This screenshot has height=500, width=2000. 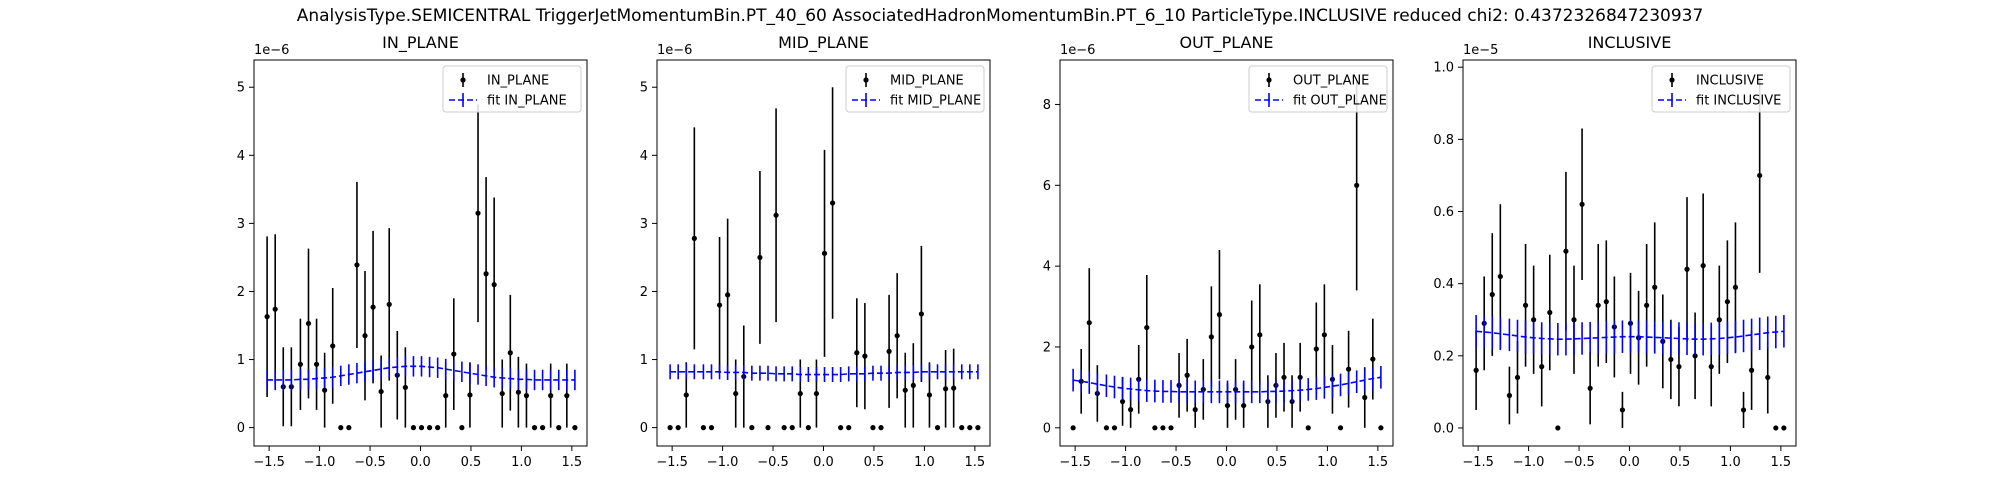 What do you see at coordinates (1047, 186) in the screenshot?
I see `y-tick-label: 6` at bounding box center [1047, 186].